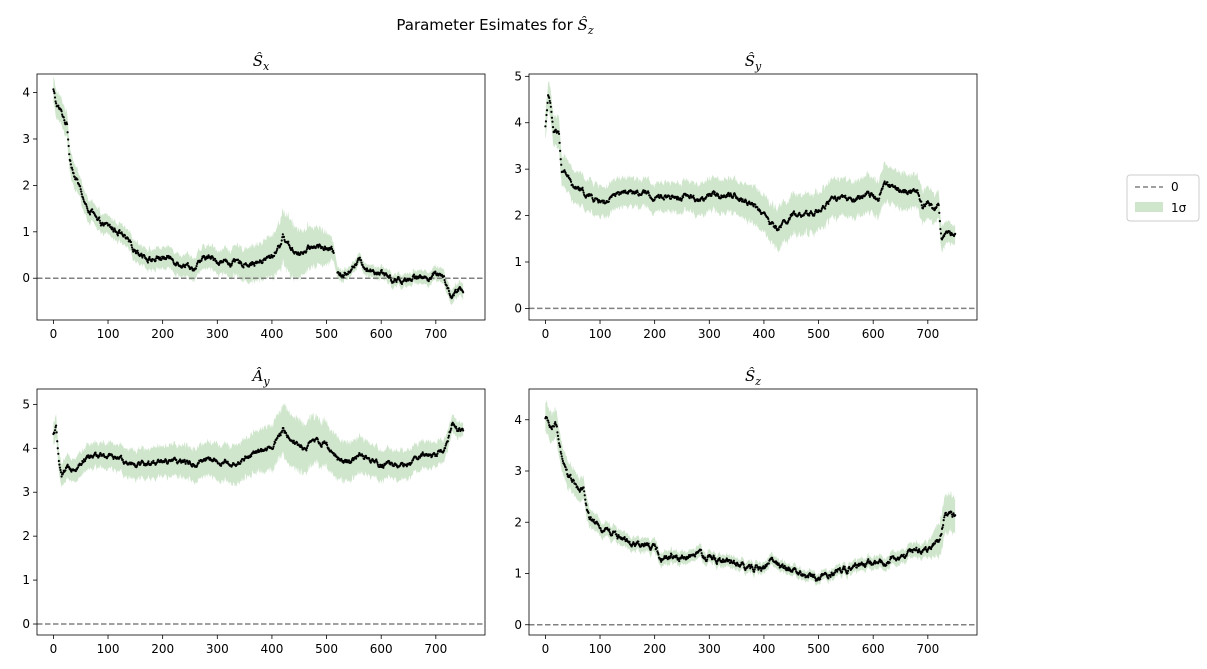  What do you see at coordinates (753, 197) in the screenshot?
I see `axes-frame` at bounding box center [753, 197].